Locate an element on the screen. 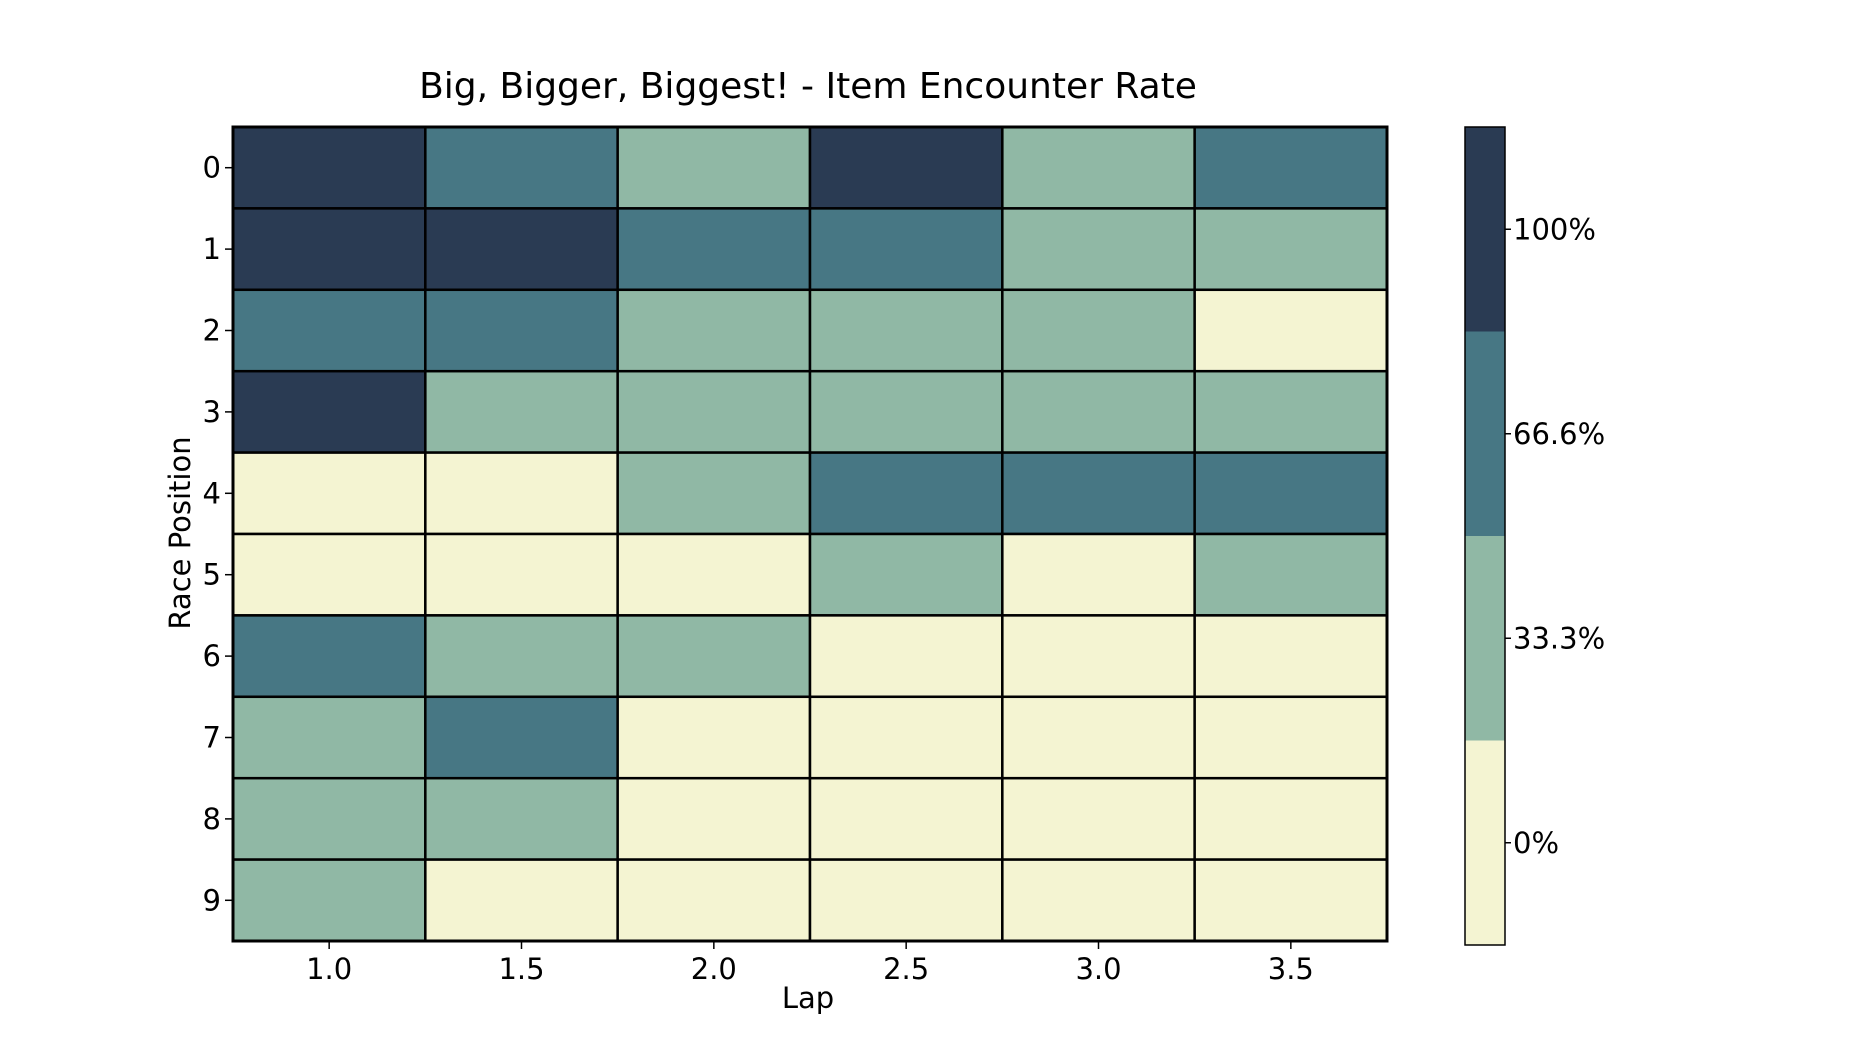 This screenshot has height=1050, width=1850. colorbar-tick-label: 33.3% is located at coordinates (1559, 638).